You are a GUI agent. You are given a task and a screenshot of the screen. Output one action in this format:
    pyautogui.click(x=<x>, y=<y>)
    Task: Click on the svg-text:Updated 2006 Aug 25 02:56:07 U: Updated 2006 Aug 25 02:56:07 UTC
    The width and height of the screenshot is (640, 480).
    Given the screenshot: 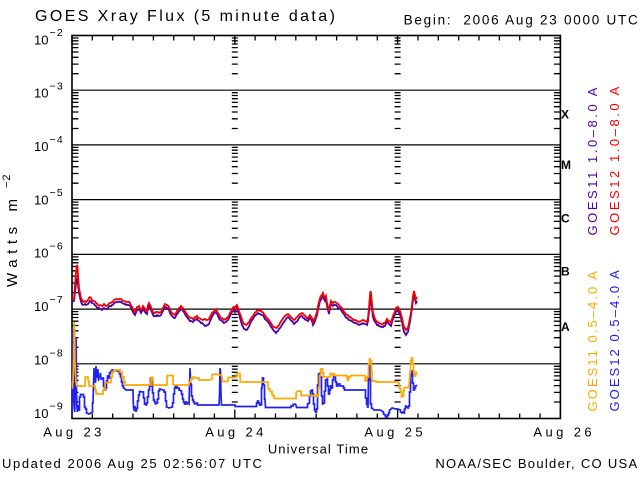 What is the action you would take?
    pyautogui.click(x=133, y=463)
    